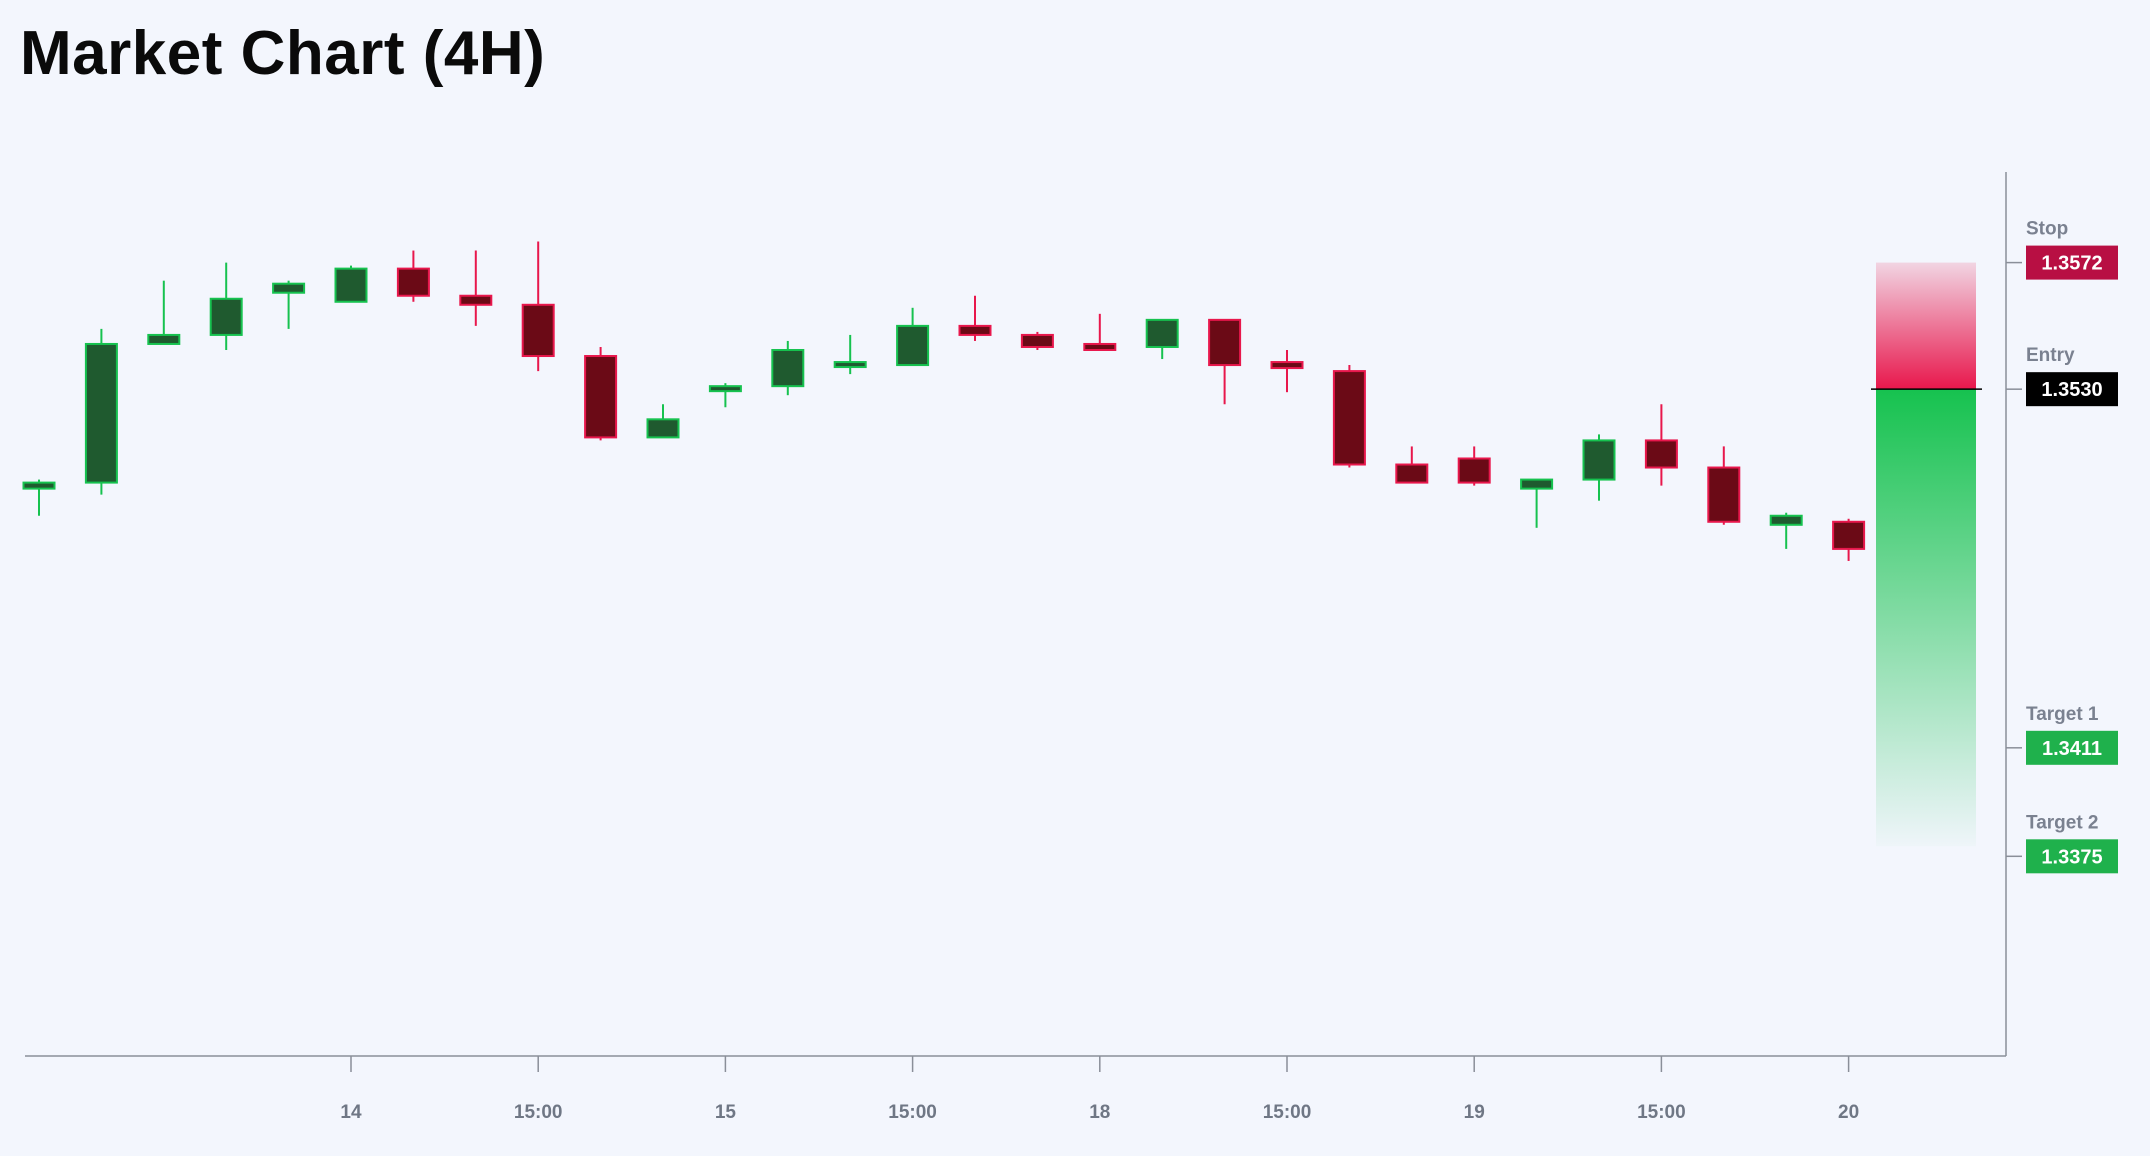  I want to click on level-name: Stop, so click(2047, 229).